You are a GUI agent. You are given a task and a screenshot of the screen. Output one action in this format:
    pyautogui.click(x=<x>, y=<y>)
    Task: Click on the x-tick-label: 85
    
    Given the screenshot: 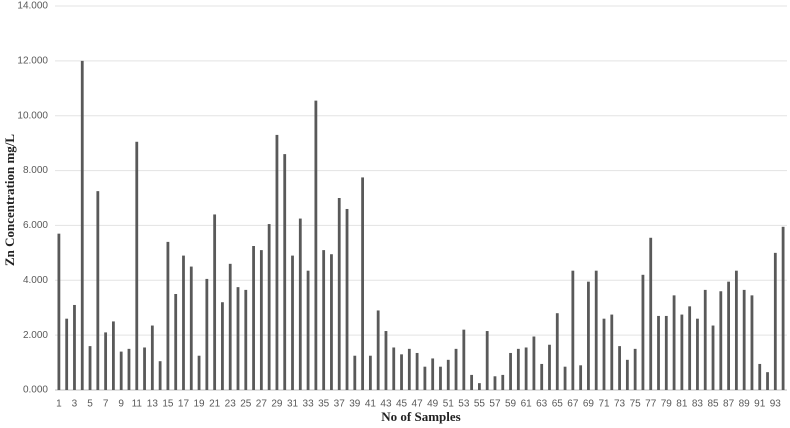 What is the action you would take?
    pyautogui.click(x=713, y=404)
    